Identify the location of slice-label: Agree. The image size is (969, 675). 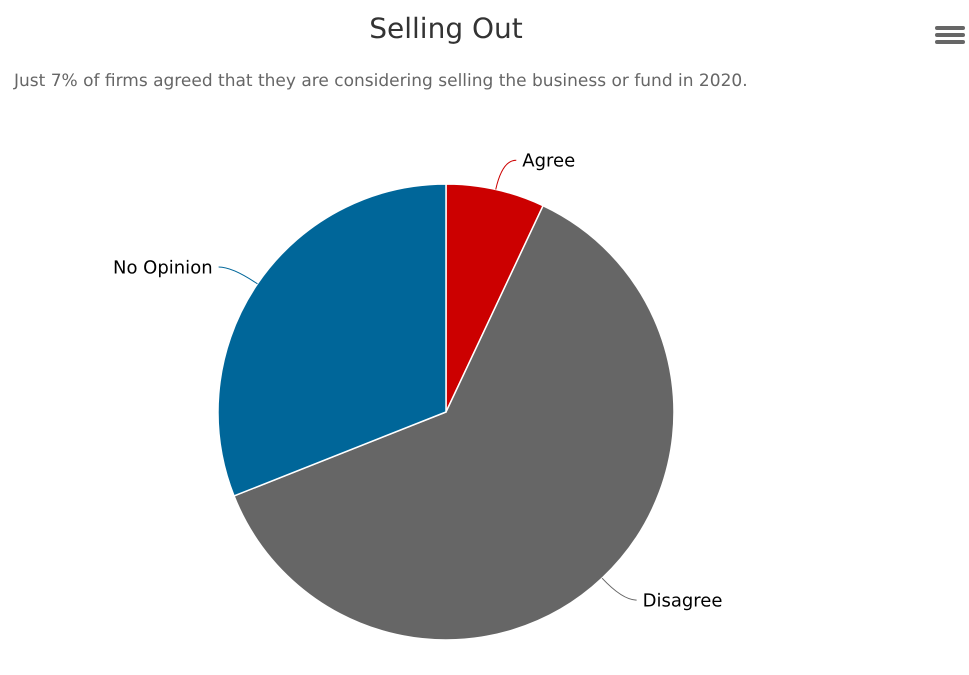
(549, 161).